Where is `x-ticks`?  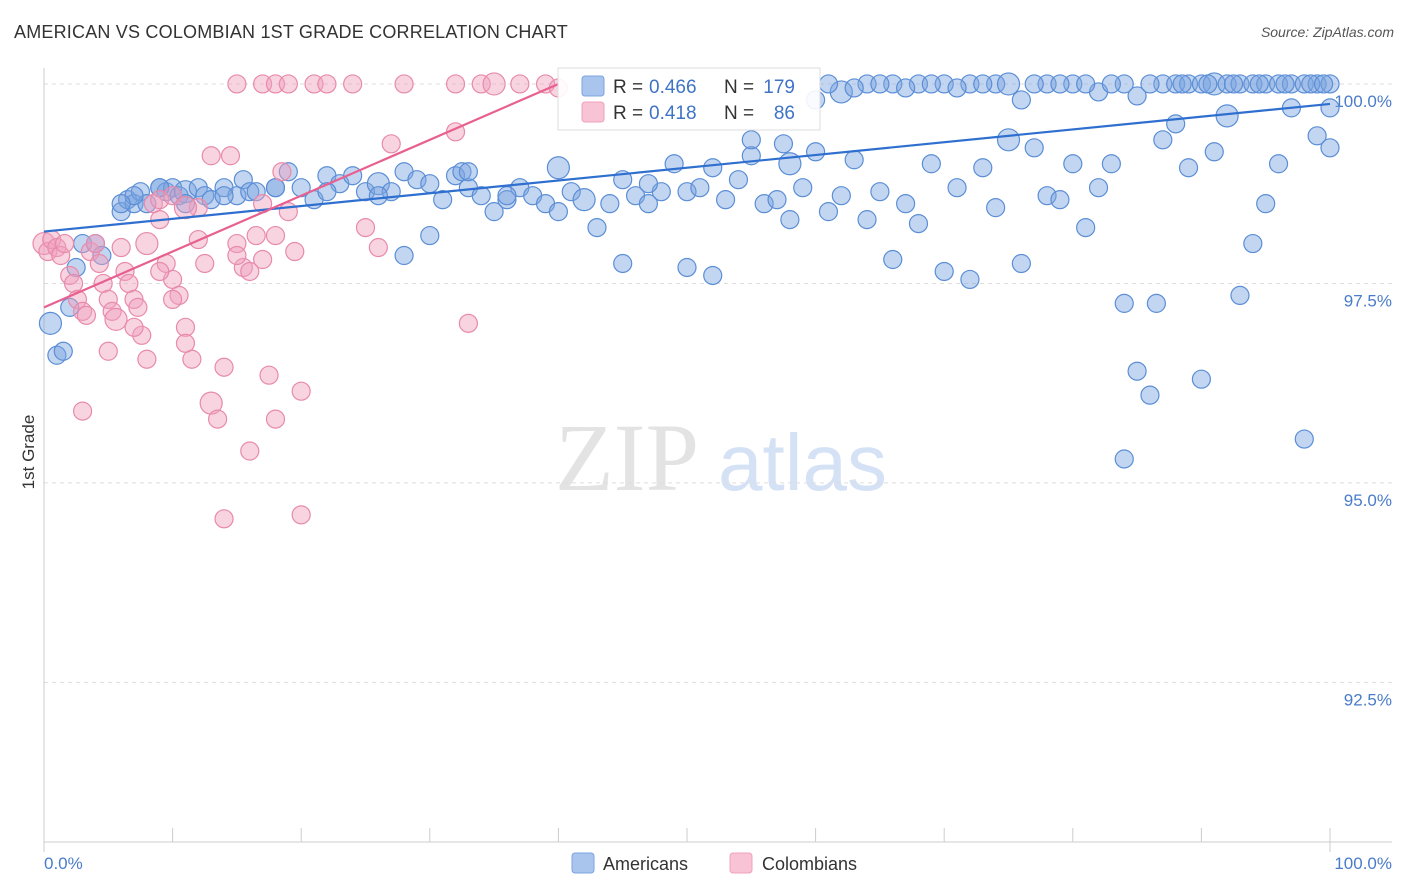 x-ticks is located at coordinates (687, 840).